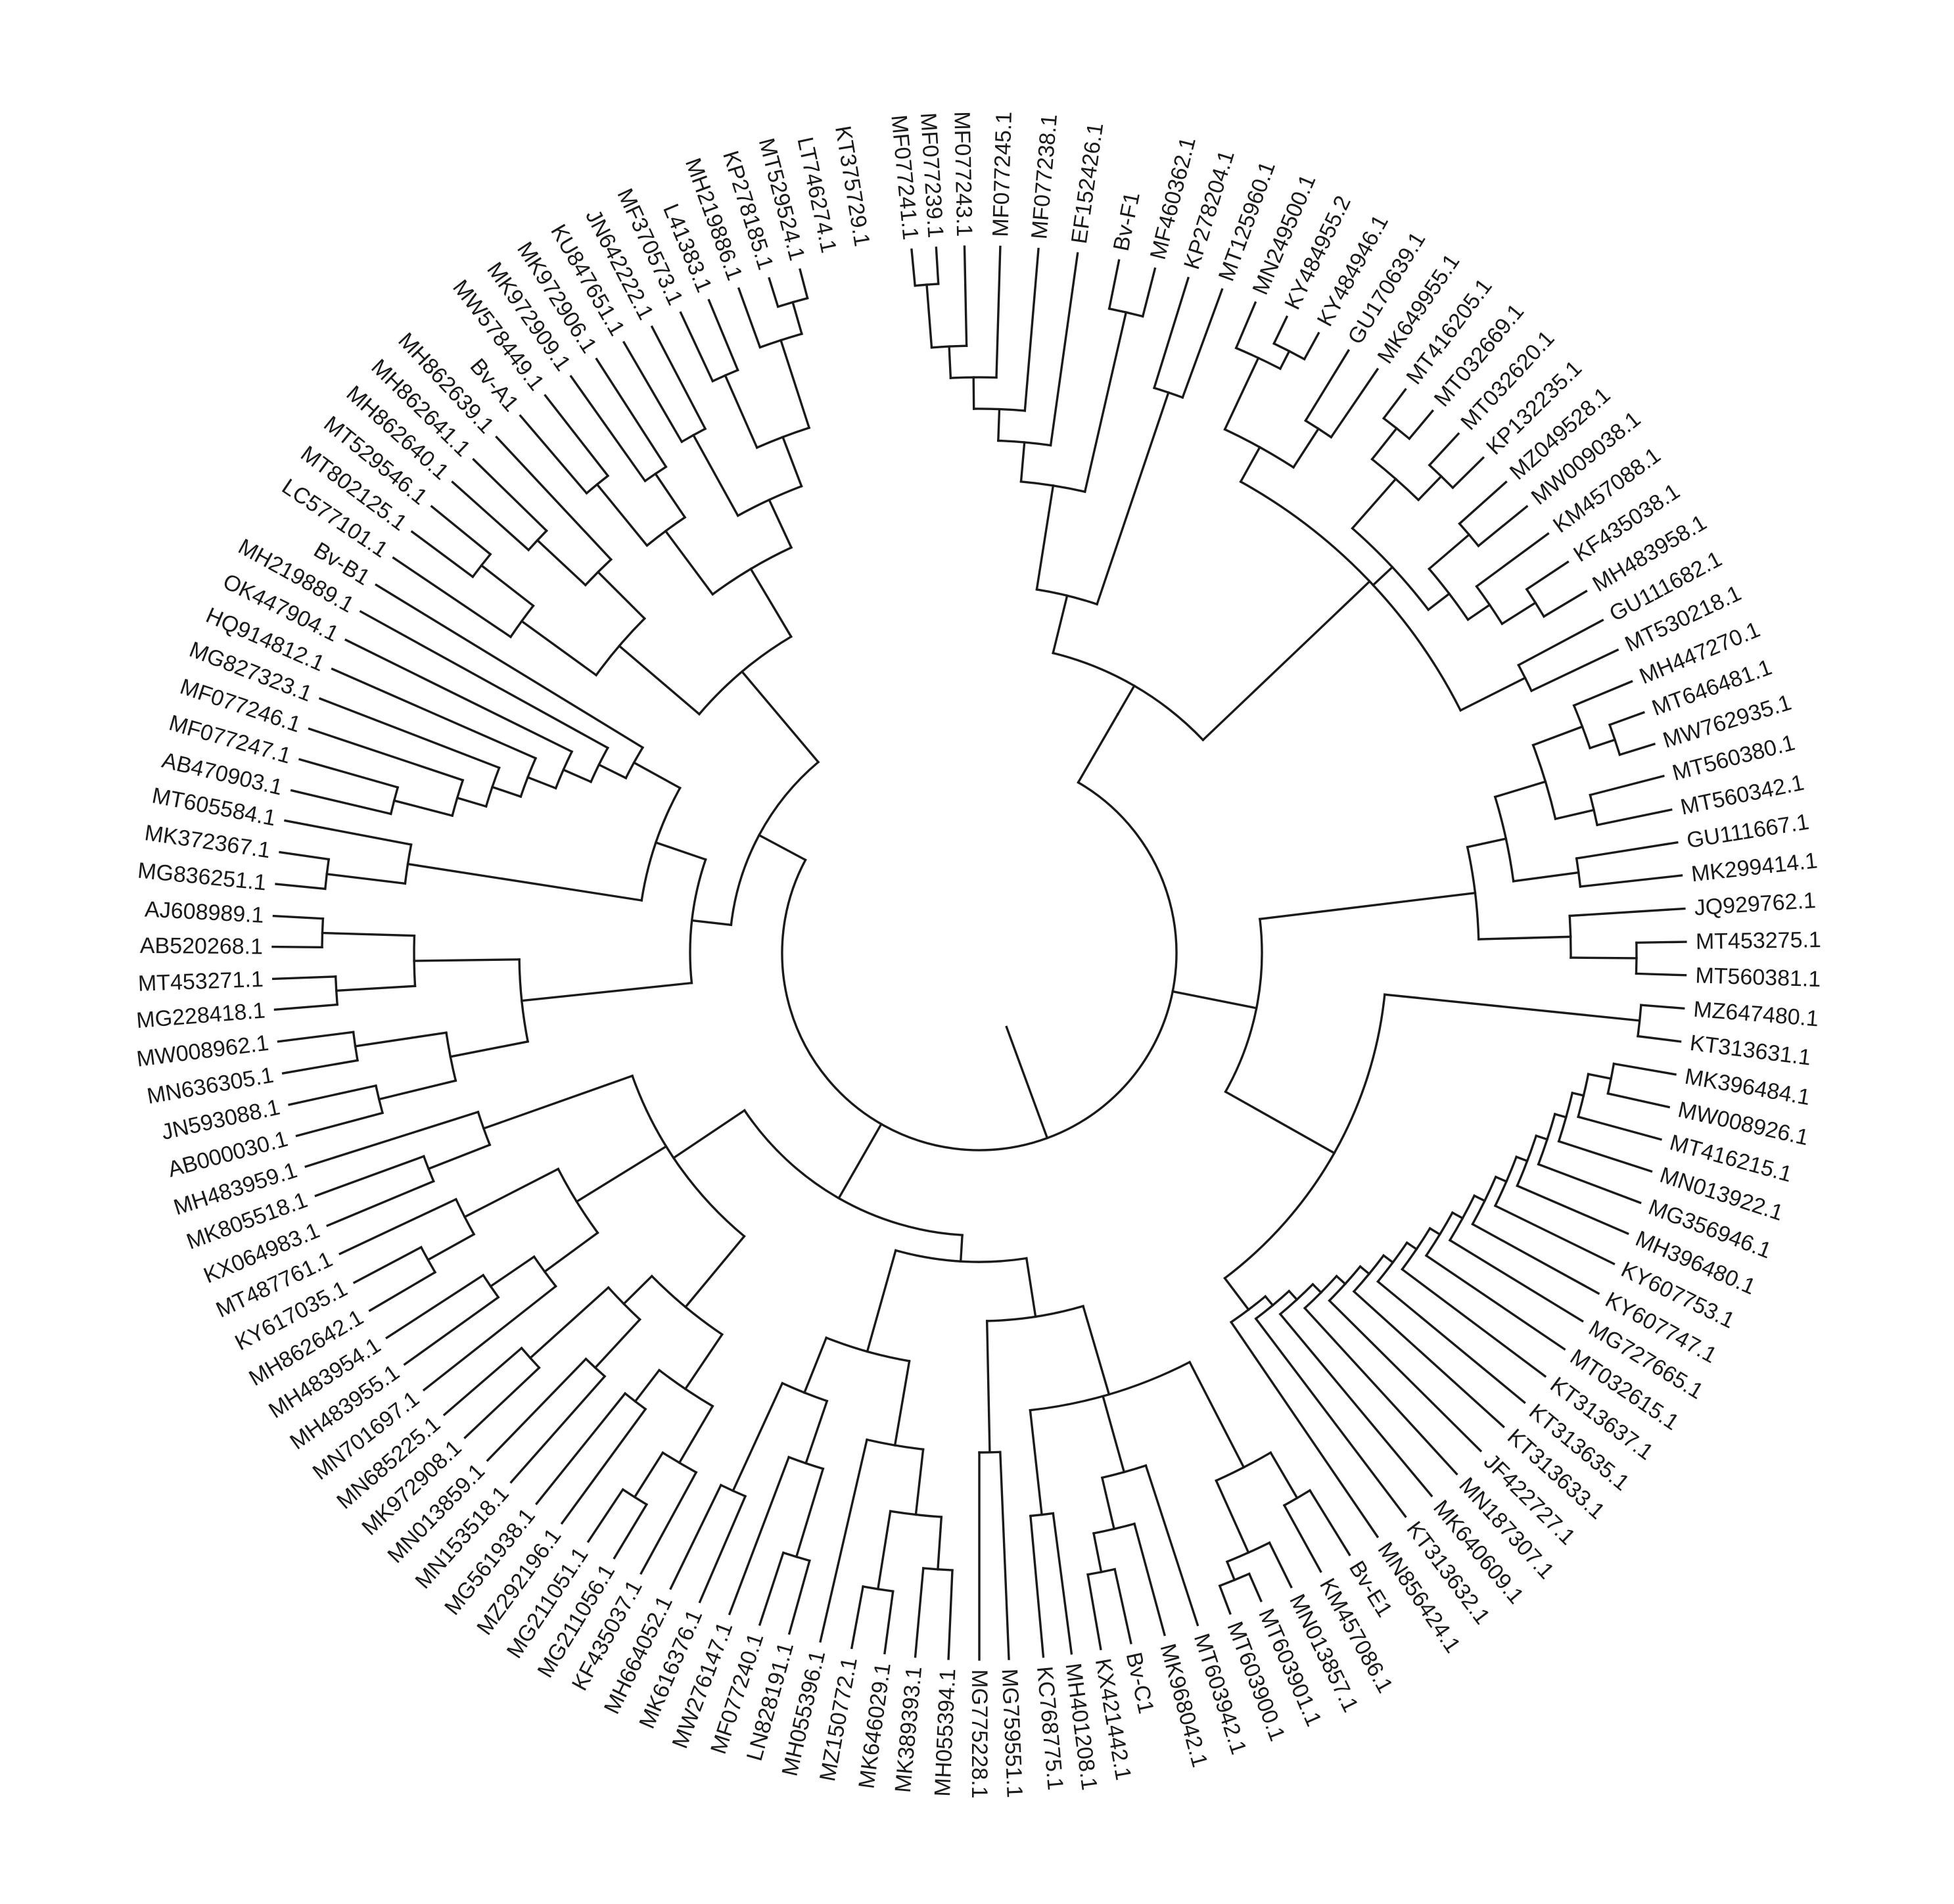  Describe the element at coordinates (1044, 177) in the screenshot. I see `tip-label: MF077238.1` at that location.